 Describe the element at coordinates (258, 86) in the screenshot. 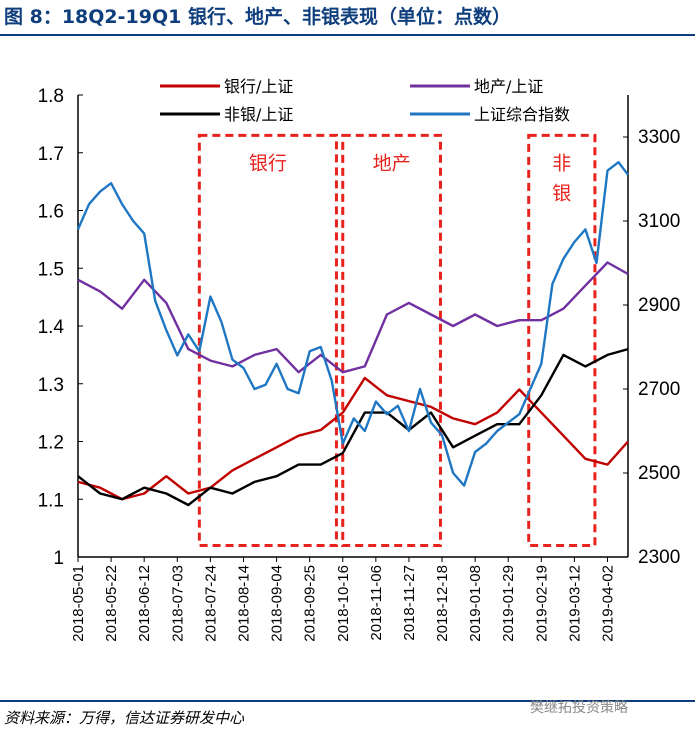

I see `legend-label: 银行/上证` at that location.